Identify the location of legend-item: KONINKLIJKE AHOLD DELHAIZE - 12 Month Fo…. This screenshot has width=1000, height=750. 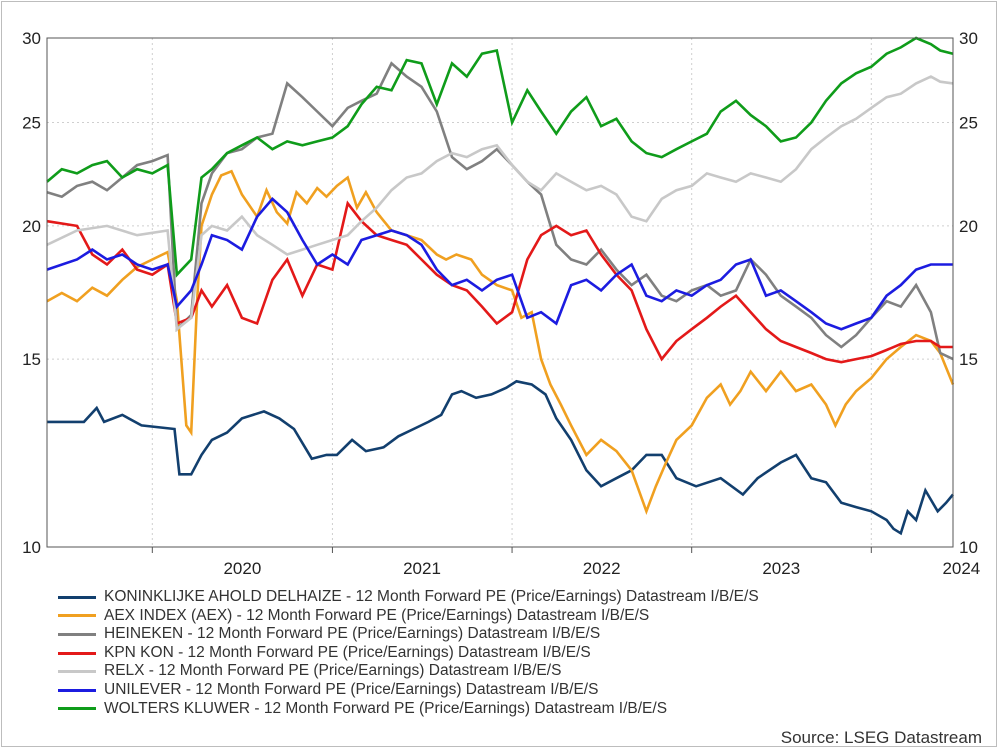
(408, 597).